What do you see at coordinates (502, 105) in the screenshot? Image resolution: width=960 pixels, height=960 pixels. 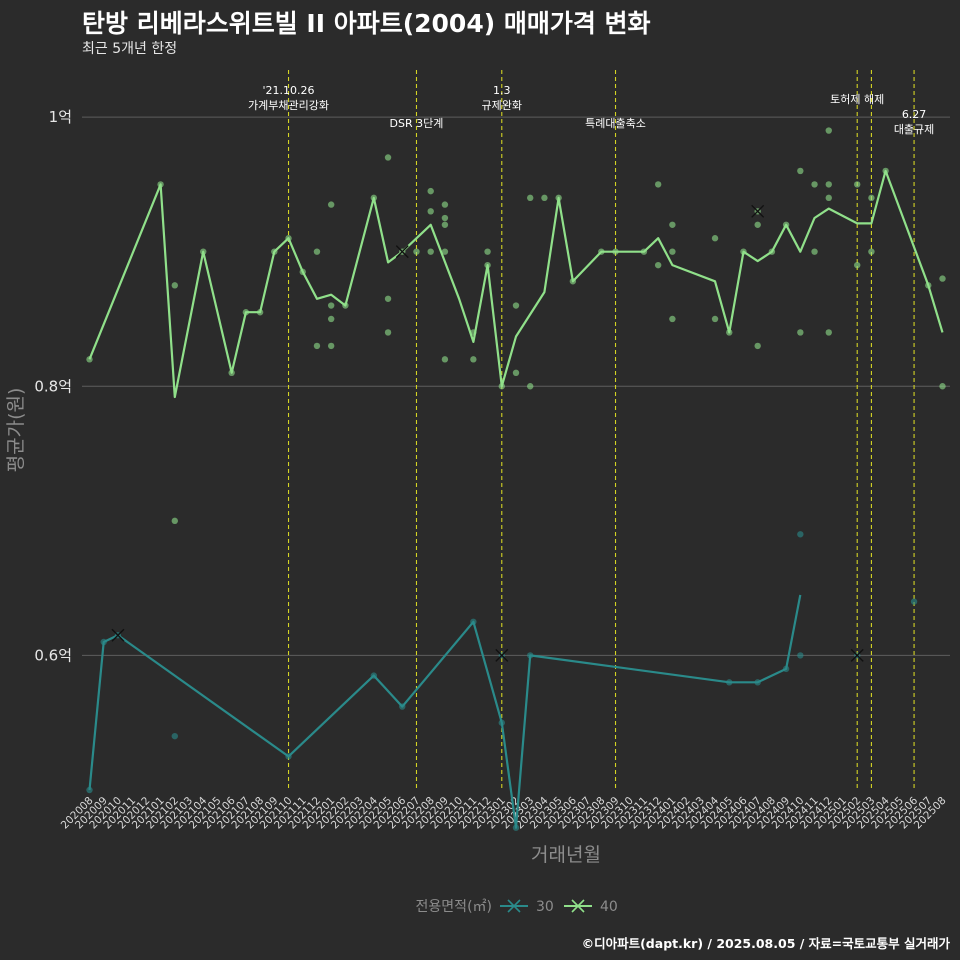 I see `event-label-line: 규제완화` at bounding box center [502, 105].